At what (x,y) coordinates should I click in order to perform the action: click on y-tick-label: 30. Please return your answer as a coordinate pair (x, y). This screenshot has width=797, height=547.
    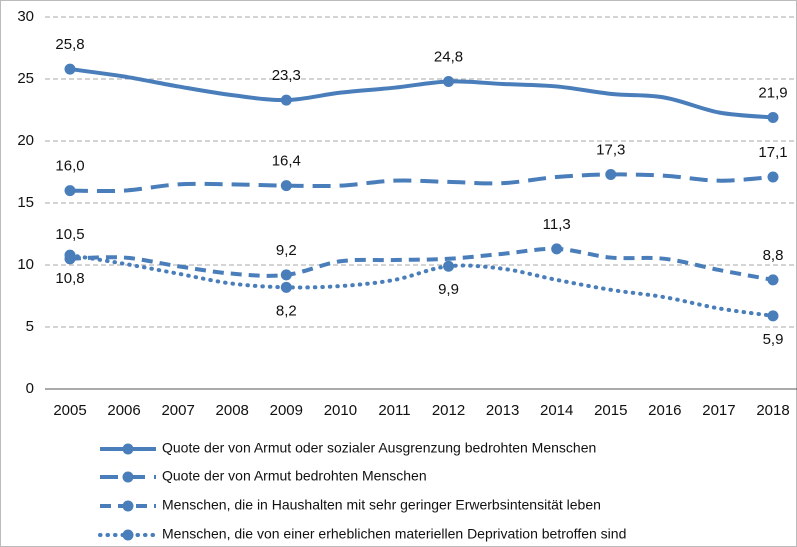
    Looking at the image, I should click on (25, 16).